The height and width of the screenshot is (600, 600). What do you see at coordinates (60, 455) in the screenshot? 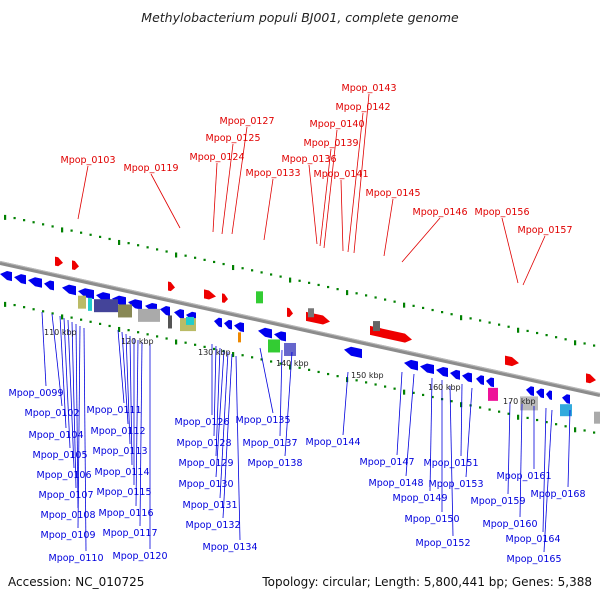
I see `reverse-gene-label: Mpop_0105` at bounding box center [60, 455].